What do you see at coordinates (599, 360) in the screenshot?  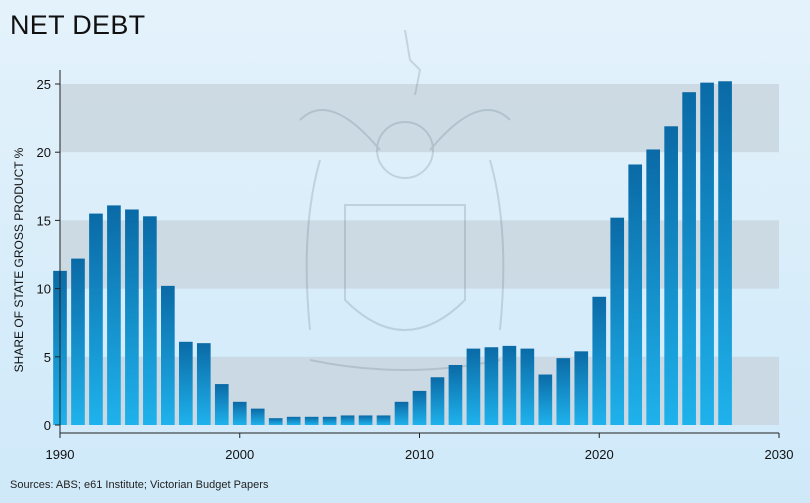 I see `bar-2020` at bounding box center [599, 360].